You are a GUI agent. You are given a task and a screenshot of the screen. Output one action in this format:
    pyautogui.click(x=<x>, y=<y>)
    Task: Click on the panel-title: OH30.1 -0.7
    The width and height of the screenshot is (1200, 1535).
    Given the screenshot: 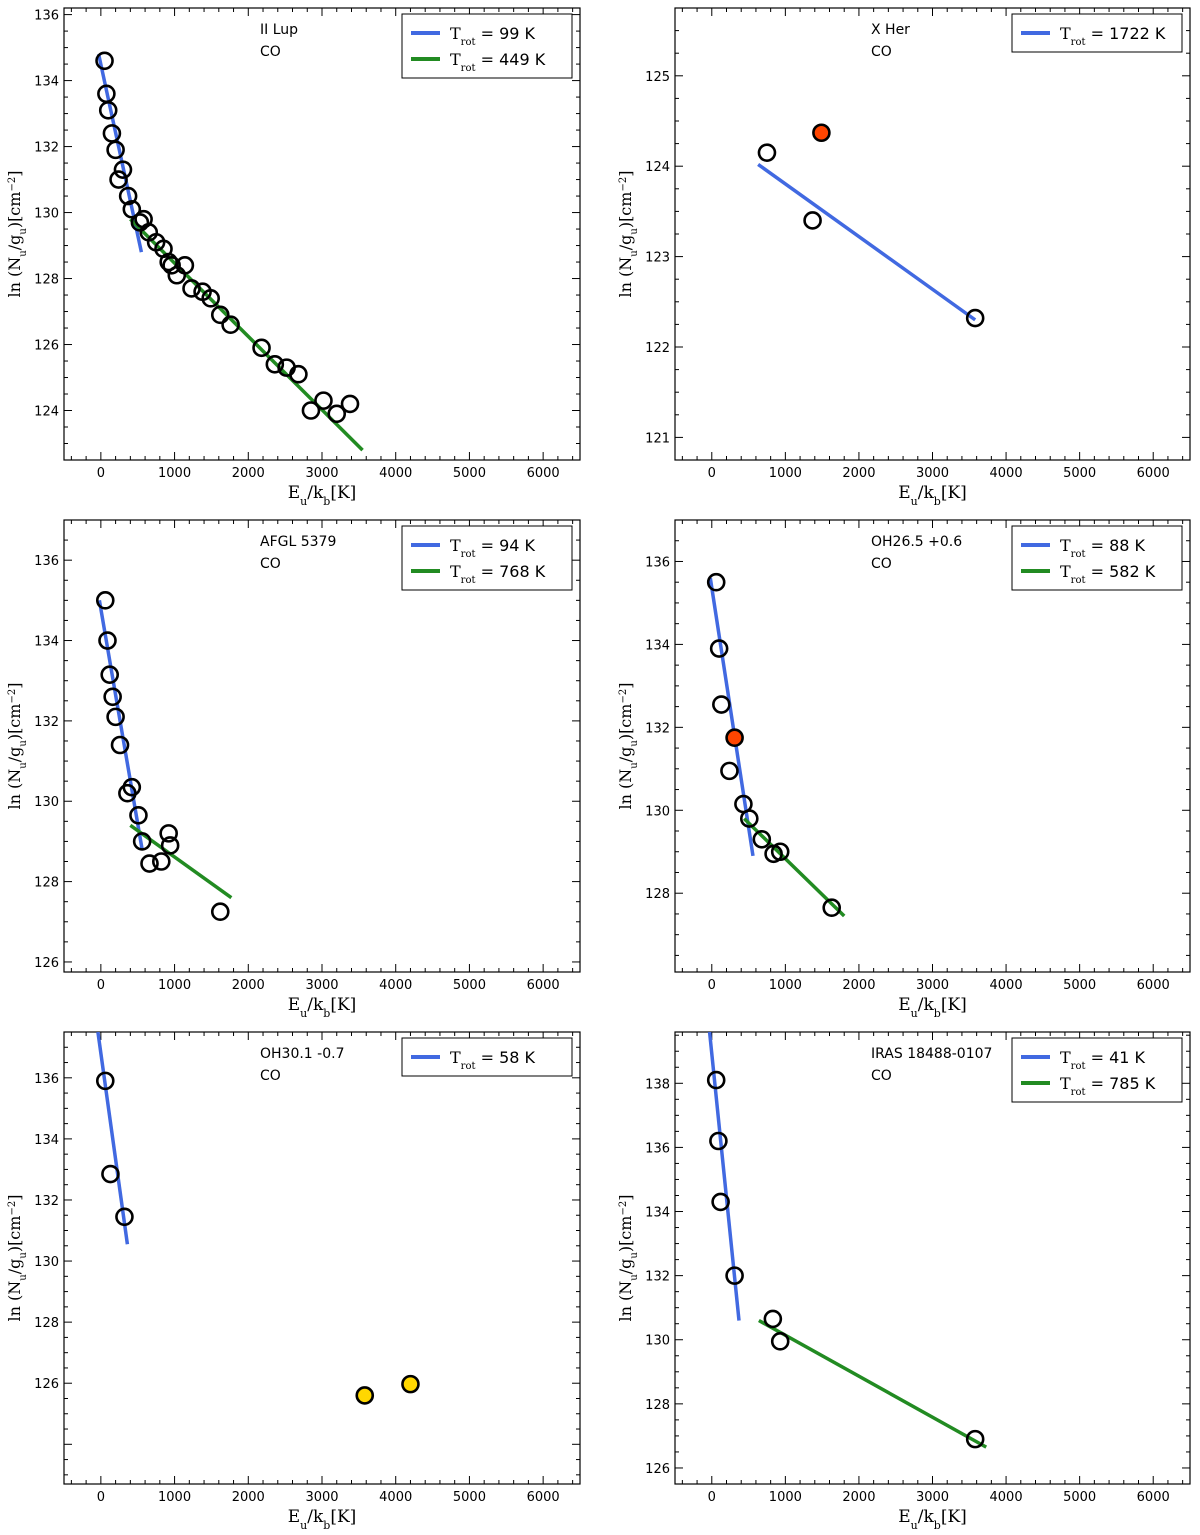 What is the action you would take?
    pyautogui.click(x=302, y=1054)
    